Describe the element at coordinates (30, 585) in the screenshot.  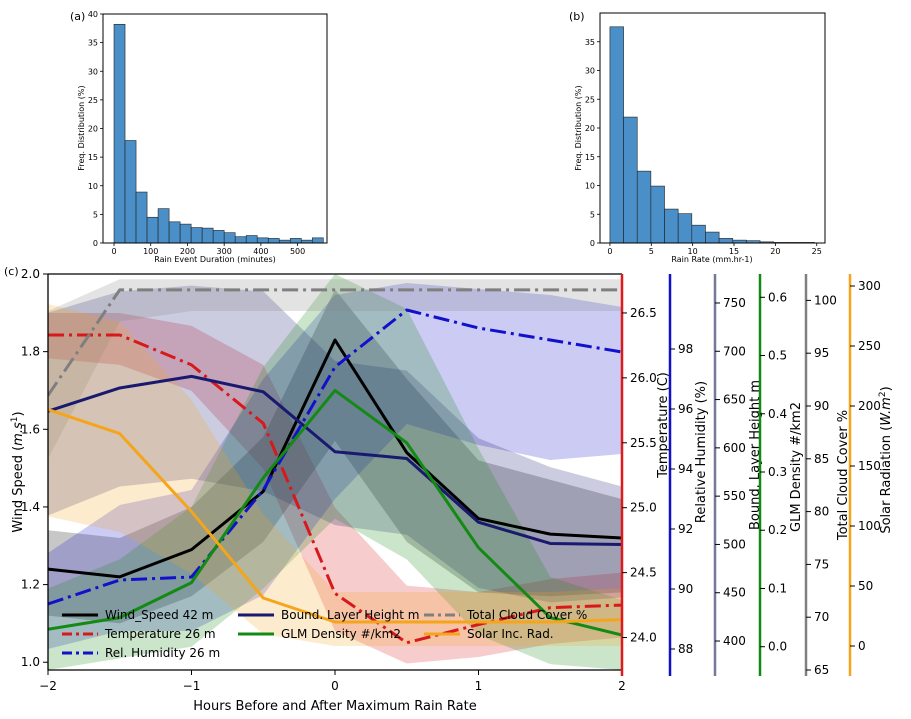
I see `y-tick-label: 1.2` at that location.